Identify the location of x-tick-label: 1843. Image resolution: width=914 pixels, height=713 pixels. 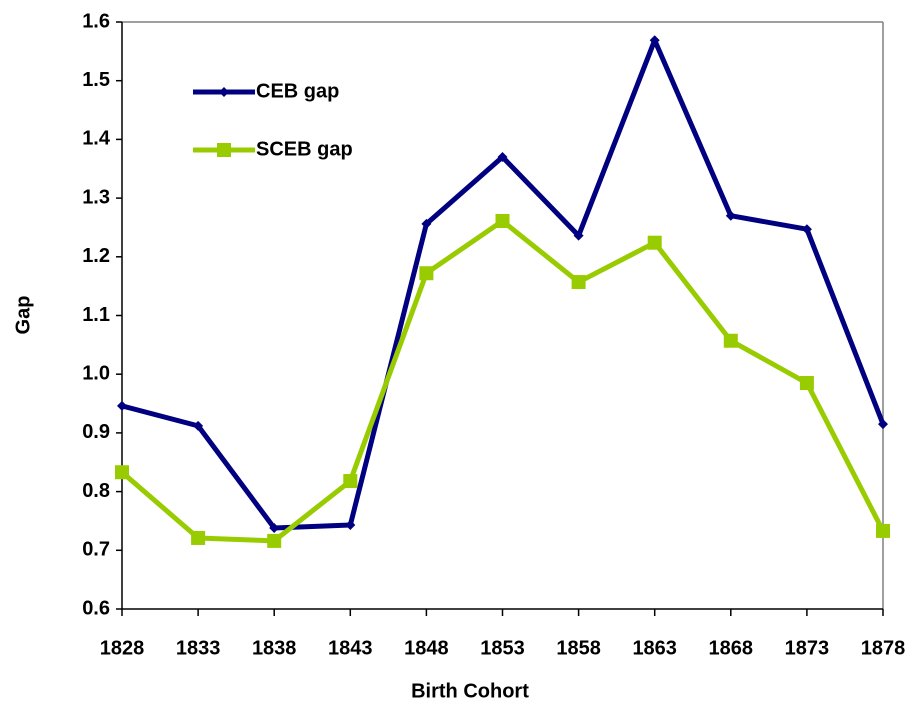
(350, 648).